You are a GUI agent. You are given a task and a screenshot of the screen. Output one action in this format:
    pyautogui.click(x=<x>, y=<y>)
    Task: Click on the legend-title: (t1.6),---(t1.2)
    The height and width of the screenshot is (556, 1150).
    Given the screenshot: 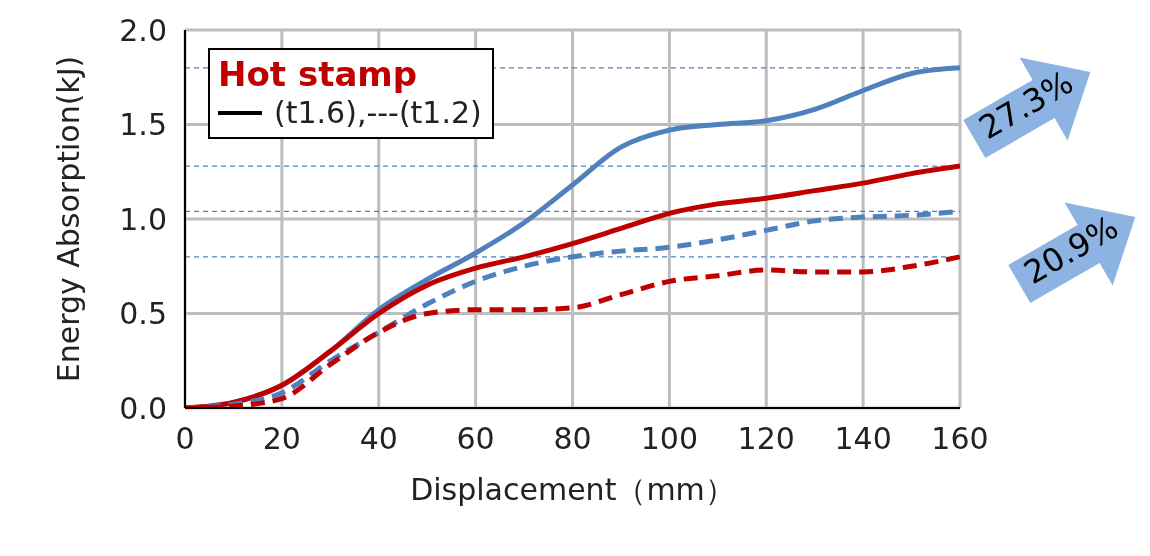 What is the action you would take?
    pyautogui.click(x=378, y=112)
    